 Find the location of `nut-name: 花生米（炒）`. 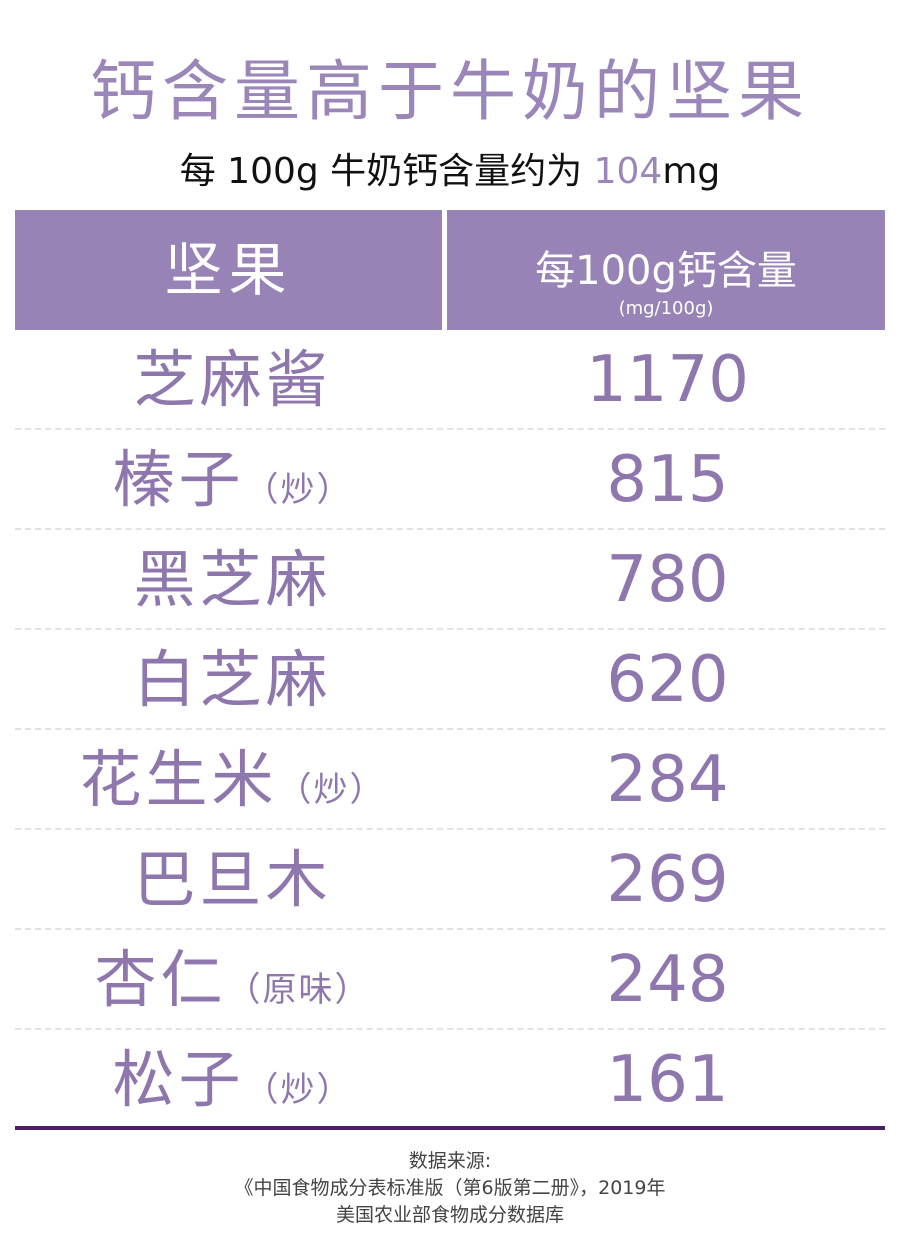

nut-name: 花生米（炒） is located at coordinates (232, 780).